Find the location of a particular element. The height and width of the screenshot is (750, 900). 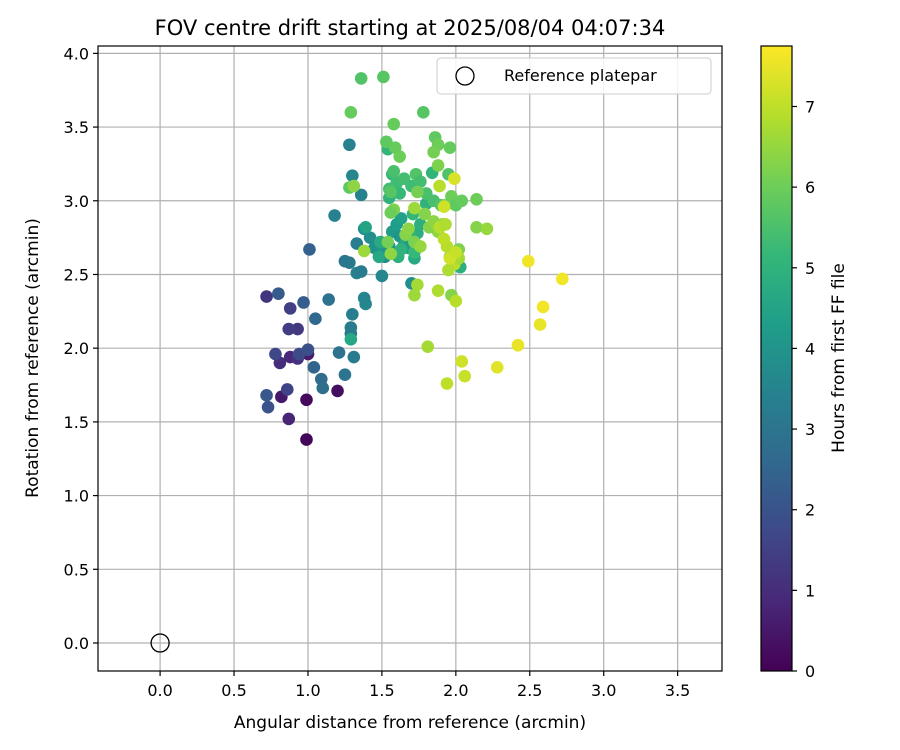

colorbar-tick-label: 2 is located at coordinates (810, 510).